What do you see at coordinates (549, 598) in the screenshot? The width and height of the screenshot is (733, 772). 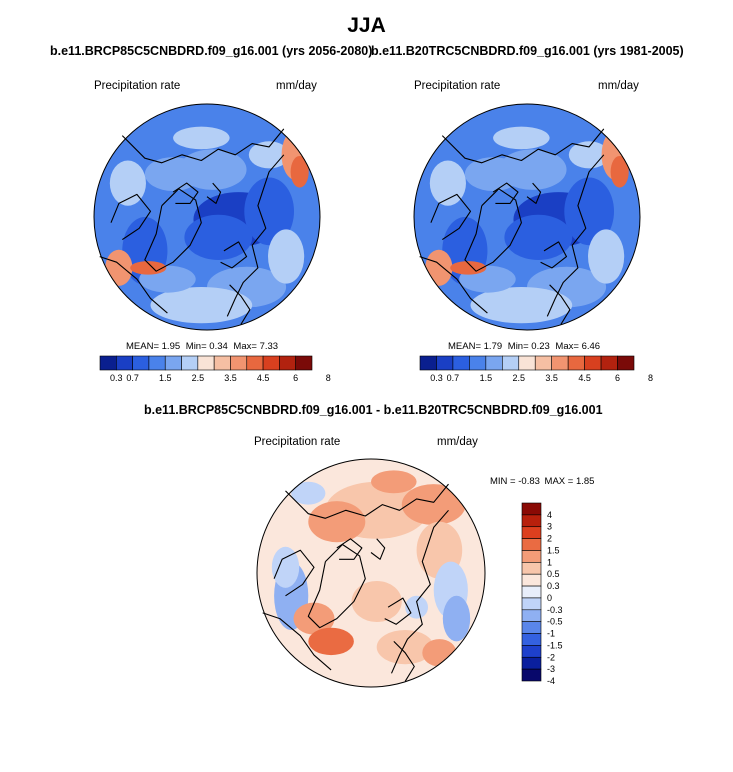 I see `colorbar-tick-label-7: 0` at bounding box center [549, 598].